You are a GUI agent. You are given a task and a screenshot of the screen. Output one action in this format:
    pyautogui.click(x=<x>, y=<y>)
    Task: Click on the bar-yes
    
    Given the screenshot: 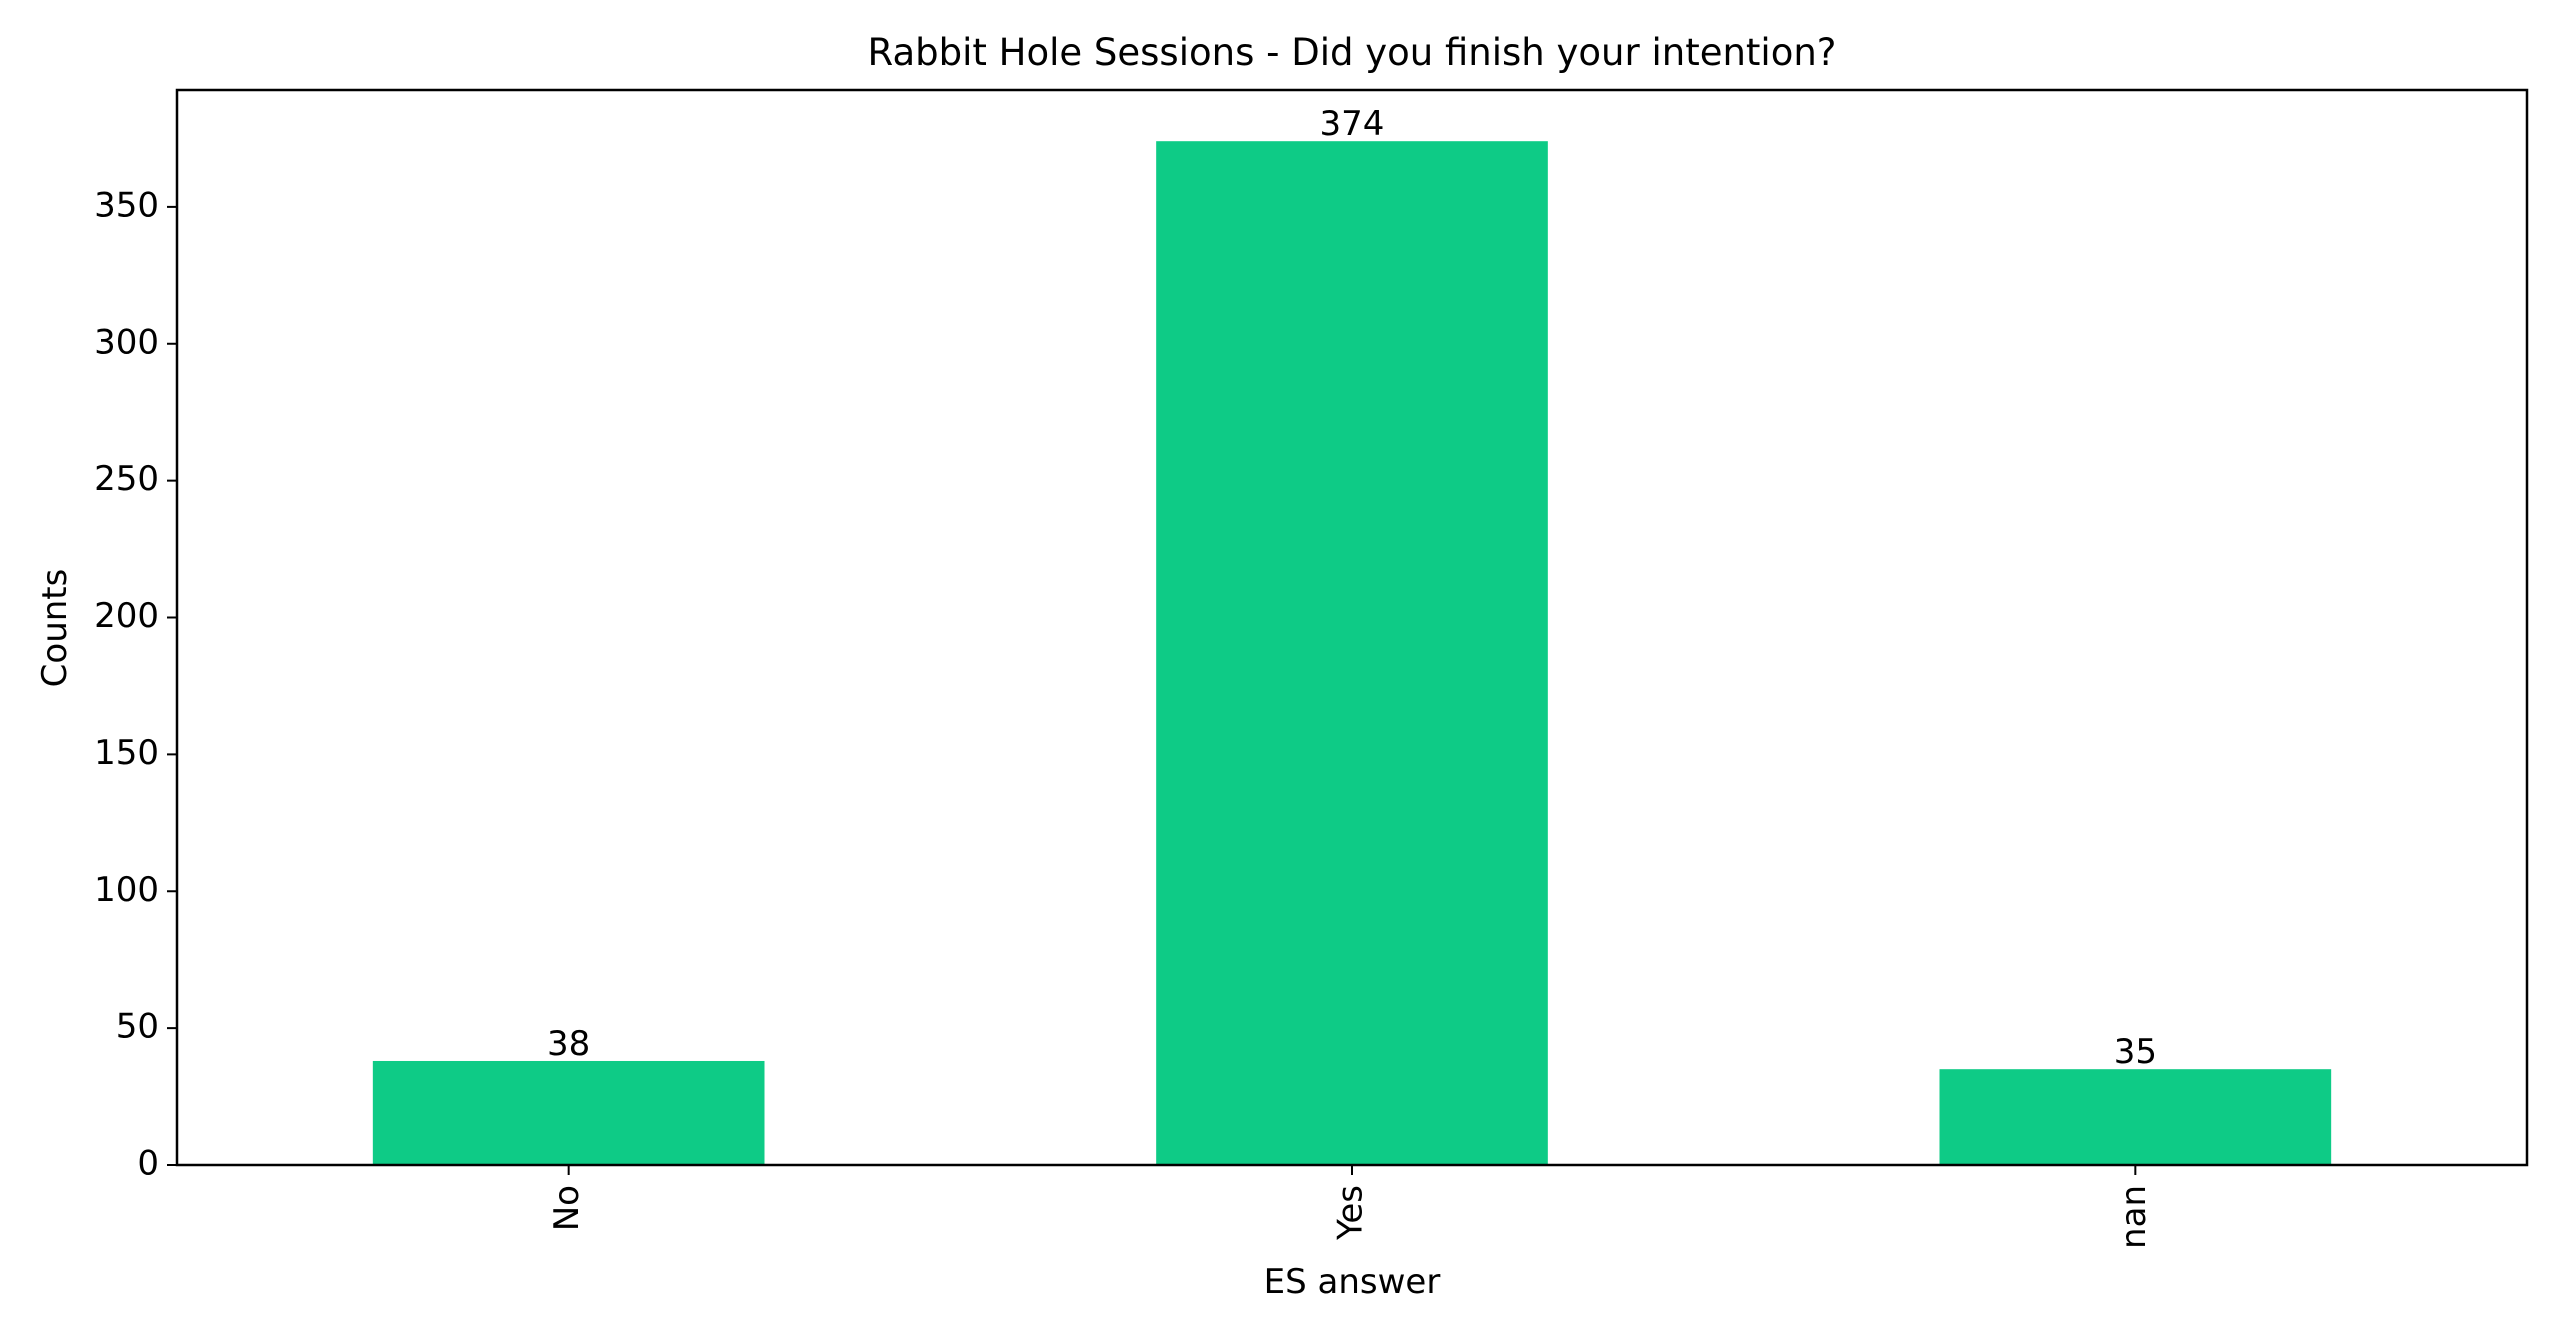 What is the action you would take?
    pyautogui.click(x=1352, y=653)
    